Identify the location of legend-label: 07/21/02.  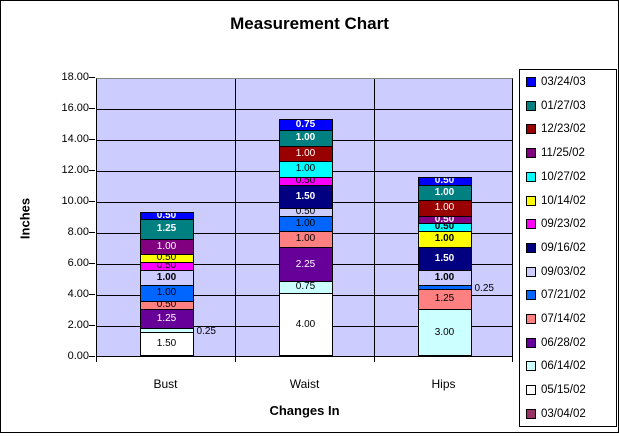
(563, 295).